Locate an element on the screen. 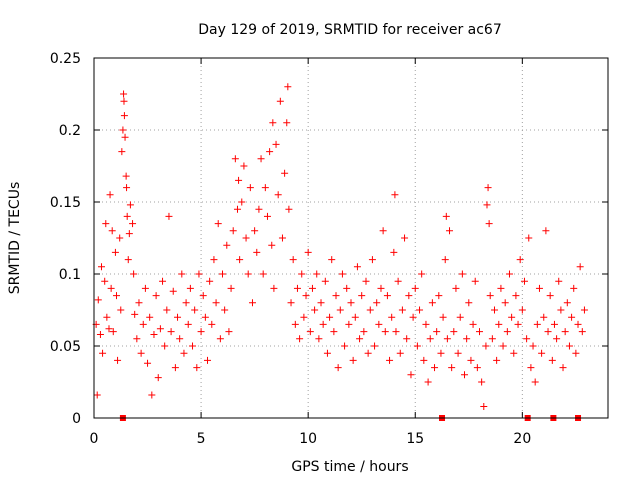 The image size is (640, 480). x-axis-label: GPS time / hours is located at coordinates (349, 467).